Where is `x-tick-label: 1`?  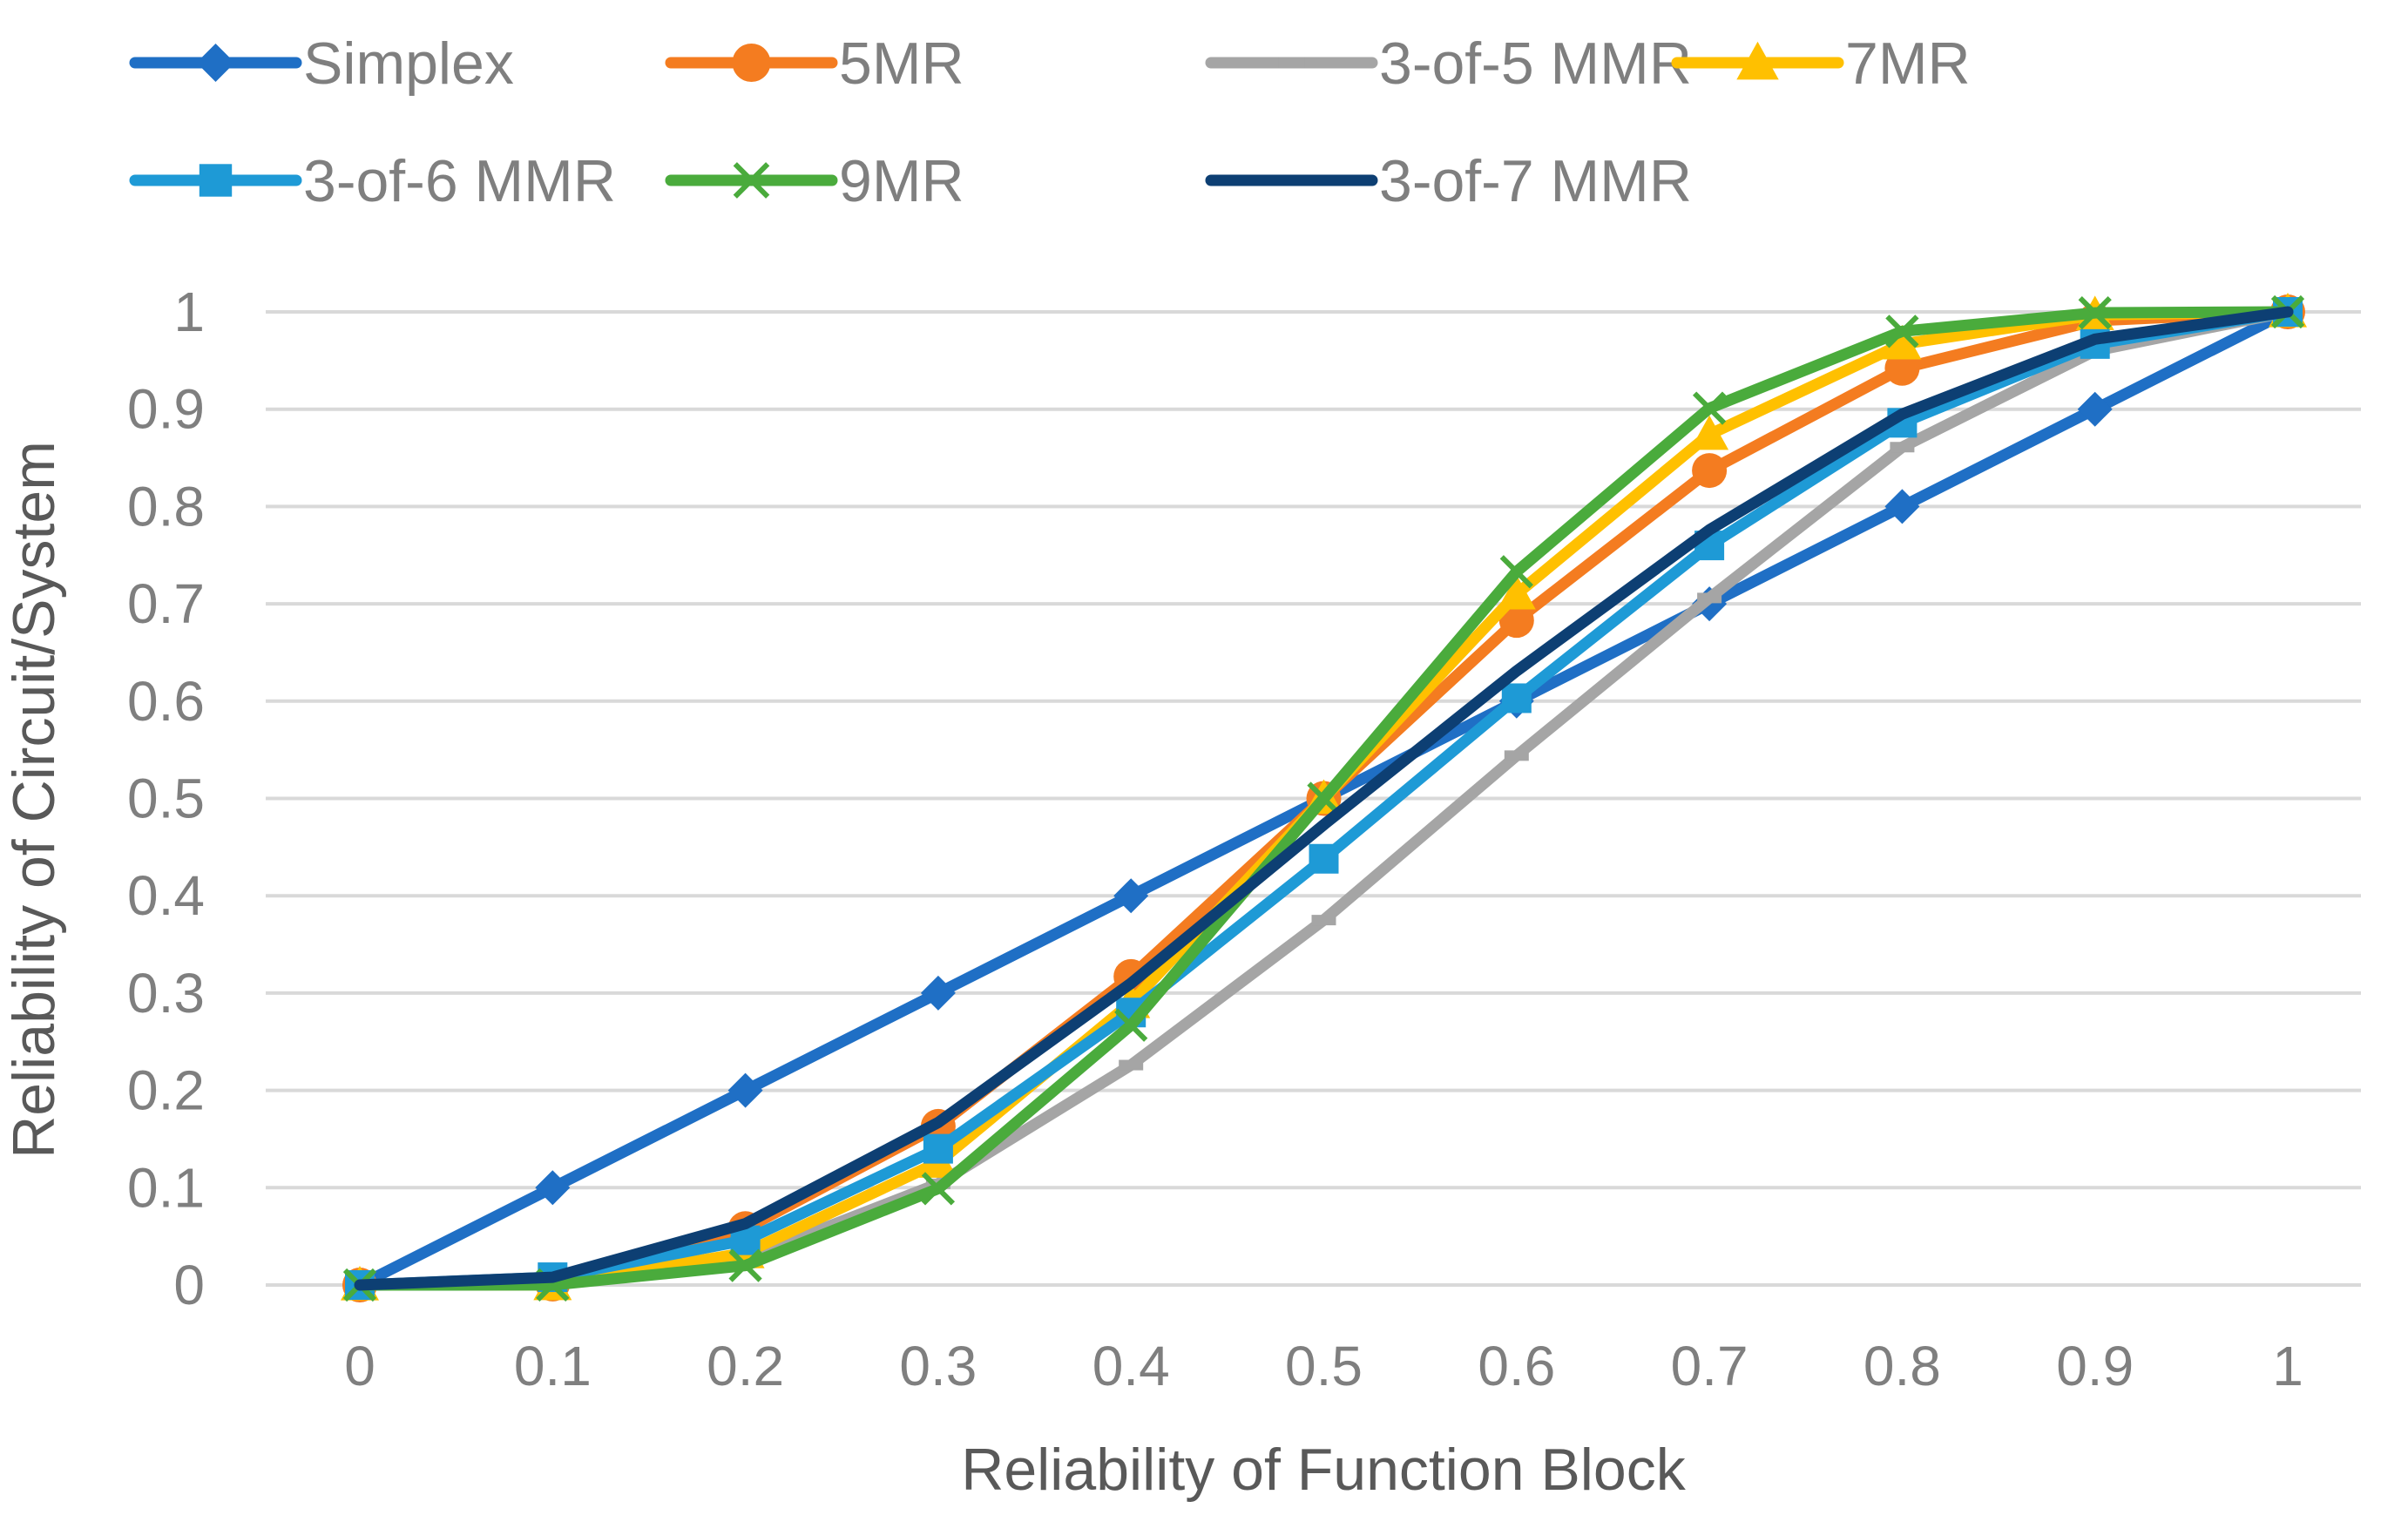
x-tick-label: 1 is located at coordinates (2287, 1366).